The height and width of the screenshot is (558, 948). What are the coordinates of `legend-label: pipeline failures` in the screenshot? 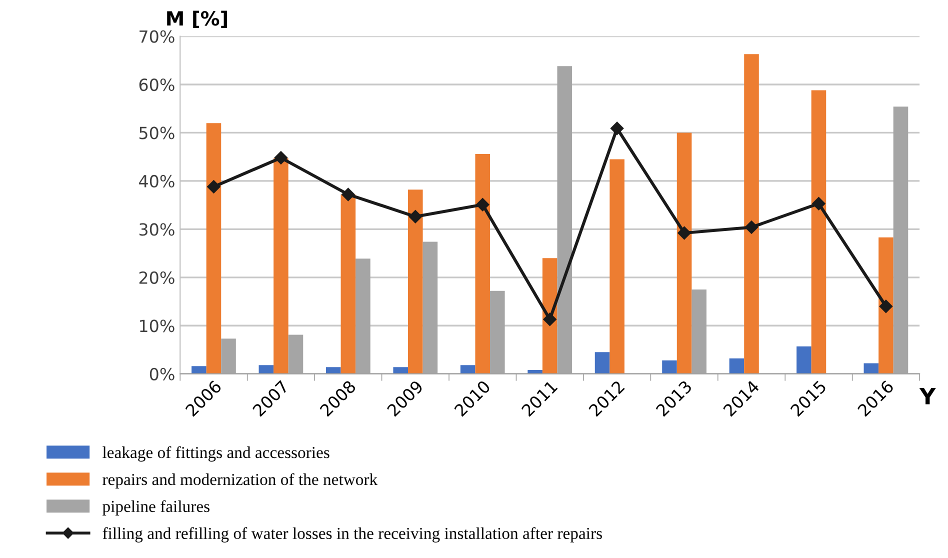 It's located at (156, 508).